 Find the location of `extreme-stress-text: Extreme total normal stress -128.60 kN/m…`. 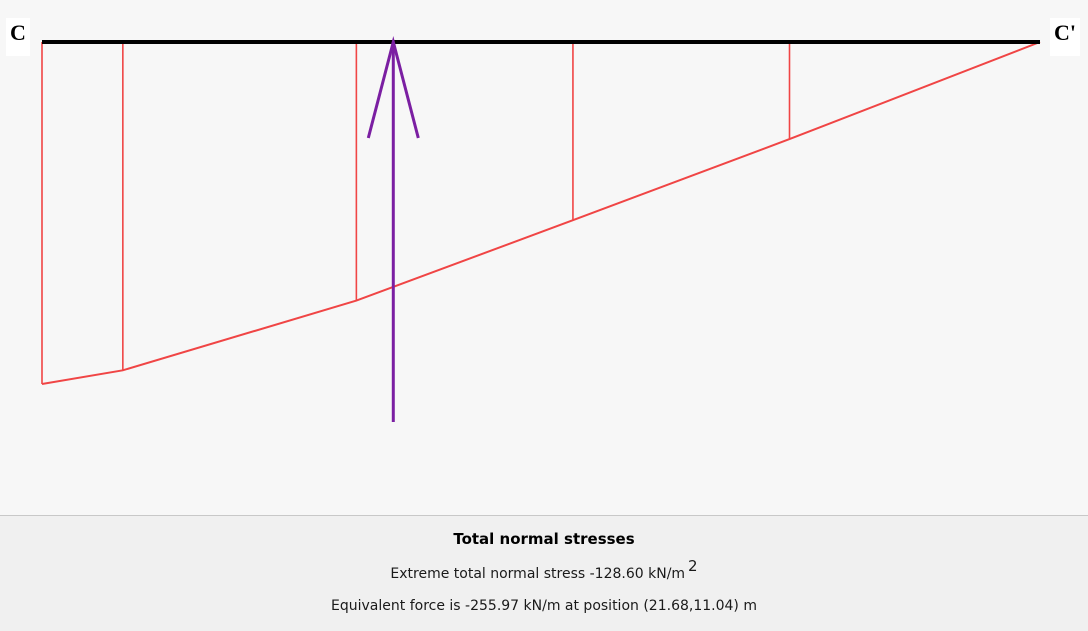

extreme-stress-text: Extreme total normal stress -128.60 kN/m… is located at coordinates (544, 569).